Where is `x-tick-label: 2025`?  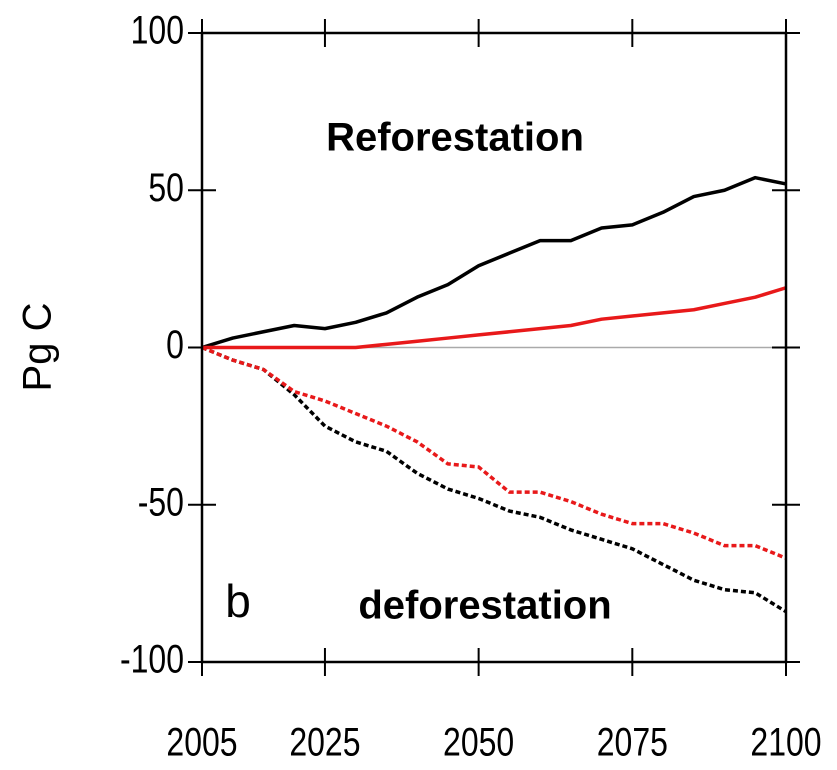 x-tick-label: 2025 is located at coordinates (324, 741).